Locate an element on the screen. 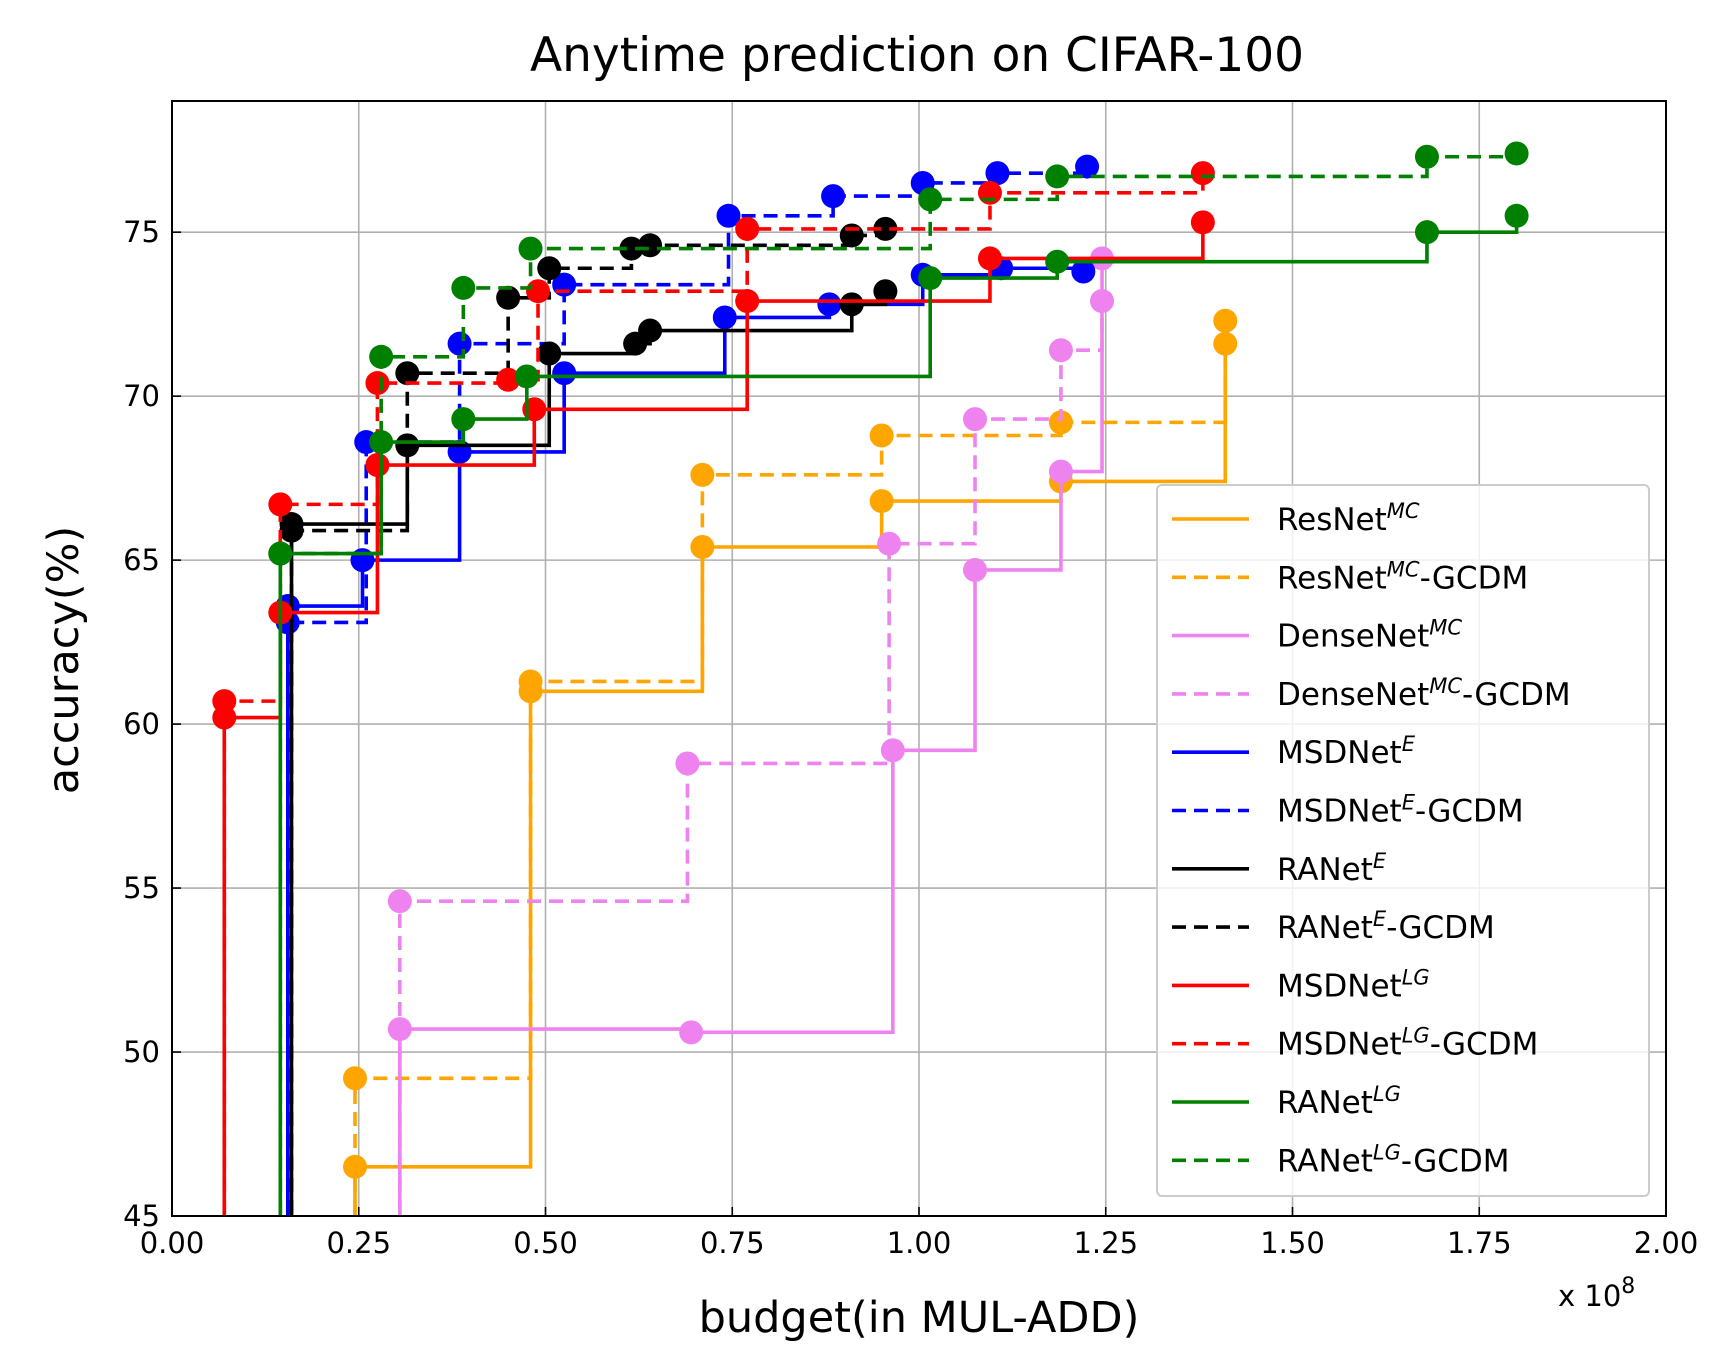 The width and height of the screenshot is (1735, 1369). y-tick-label: 50 is located at coordinates (141, 1052).